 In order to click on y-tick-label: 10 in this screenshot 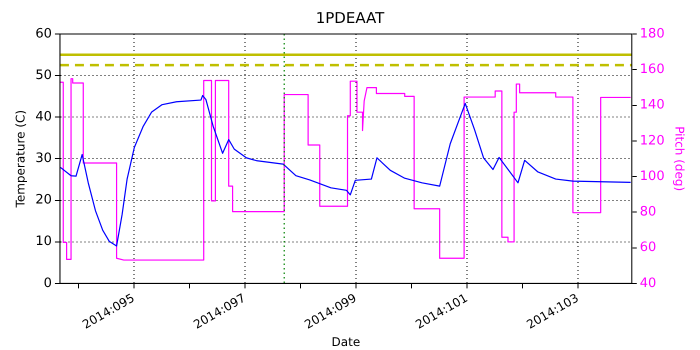, I will do `click(43, 242)`.